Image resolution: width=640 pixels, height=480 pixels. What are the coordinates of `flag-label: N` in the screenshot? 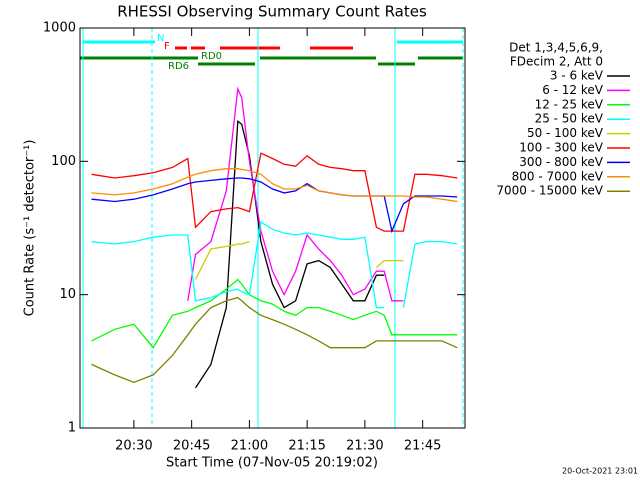 It's located at (160, 38).